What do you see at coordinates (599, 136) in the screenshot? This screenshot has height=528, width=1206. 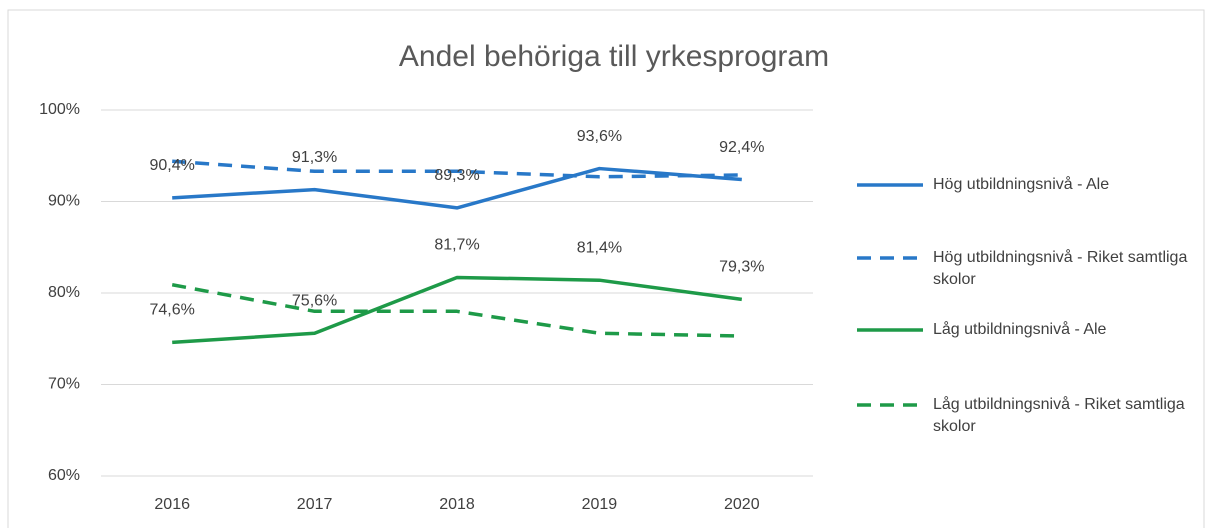 I see `data-label: 93,6%` at bounding box center [599, 136].